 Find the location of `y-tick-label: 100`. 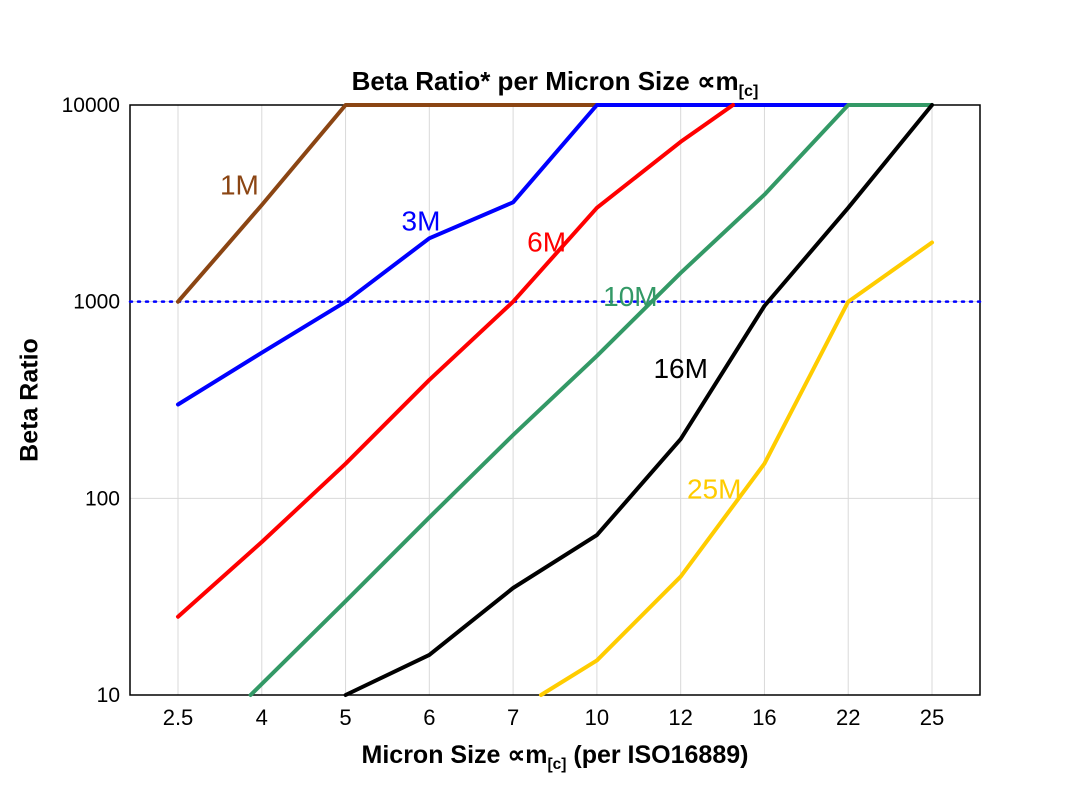

y-tick-label: 100 is located at coordinates (102, 498).